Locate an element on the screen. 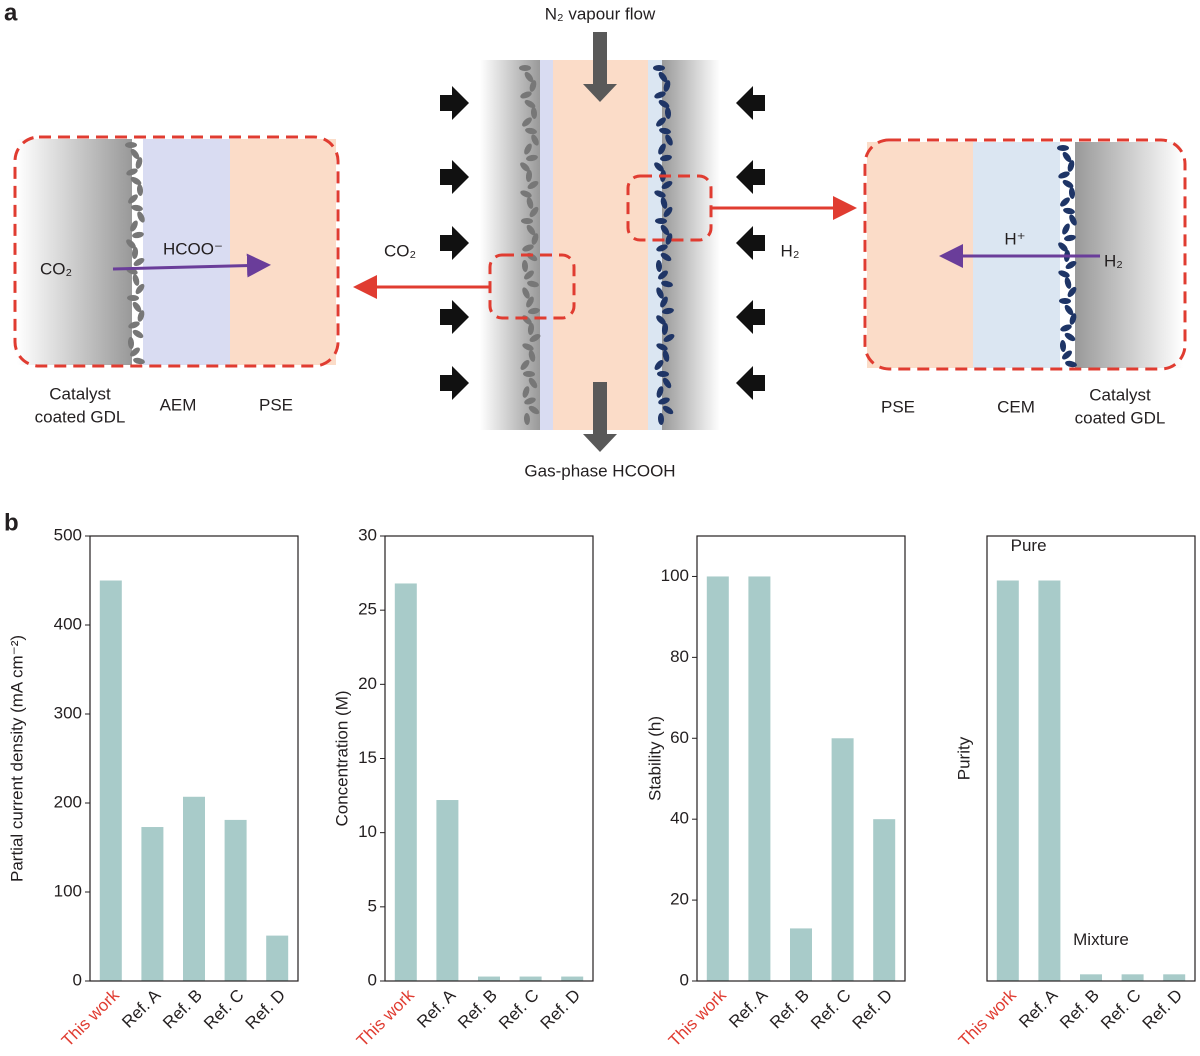  layer-label: AEM is located at coordinates (178, 404).